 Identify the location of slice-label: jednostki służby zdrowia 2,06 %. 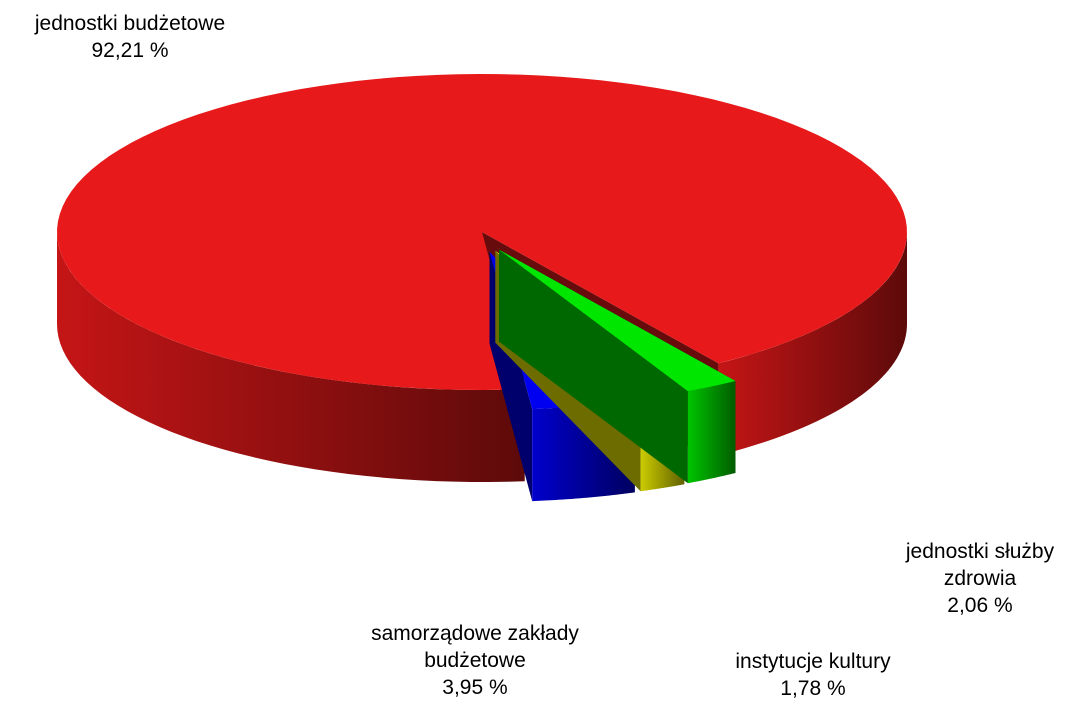
(970, 578).